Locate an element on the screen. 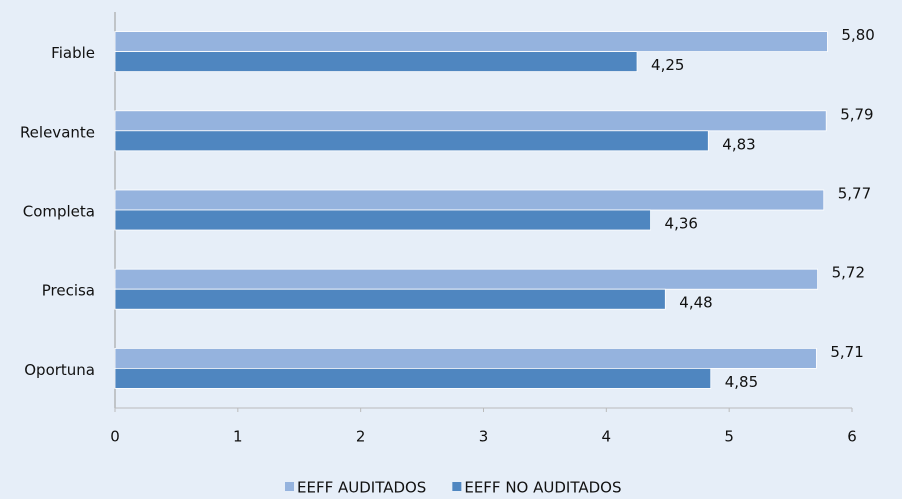 The height and width of the screenshot is (499, 902). value-label: 5,72 is located at coordinates (848, 273).